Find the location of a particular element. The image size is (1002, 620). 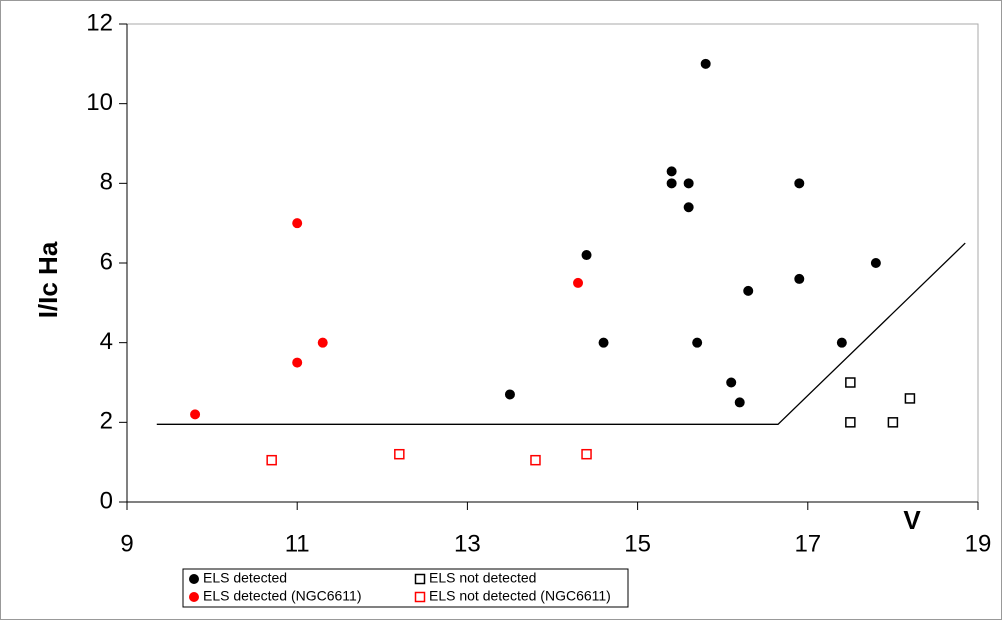

x-tick-label: 9 is located at coordinates (126, 543).